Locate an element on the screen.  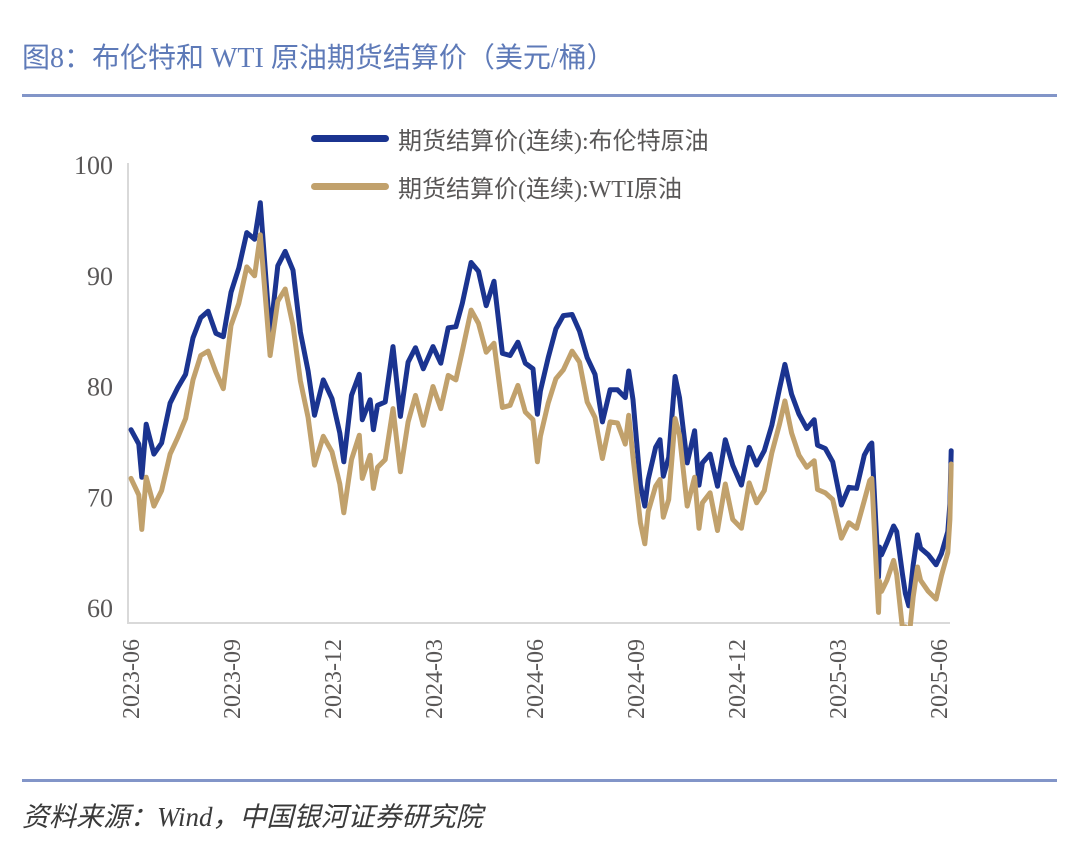
x-axis-label: 2025-06 is located at coordinates (940, 679).